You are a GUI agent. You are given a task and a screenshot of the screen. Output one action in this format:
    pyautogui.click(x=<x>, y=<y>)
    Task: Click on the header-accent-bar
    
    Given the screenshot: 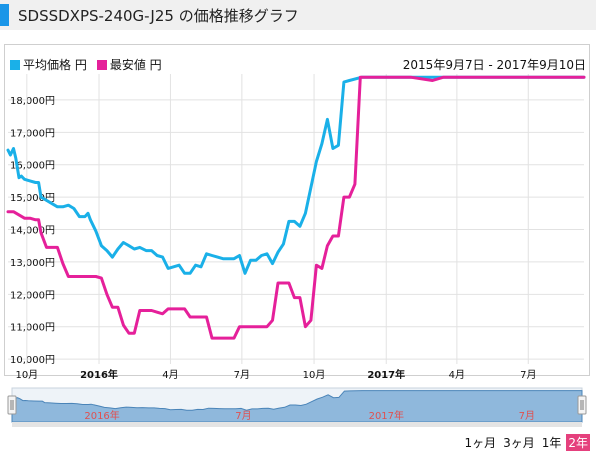 What is the action you would take?
    pyautogui.click(x=4, y=15)
    